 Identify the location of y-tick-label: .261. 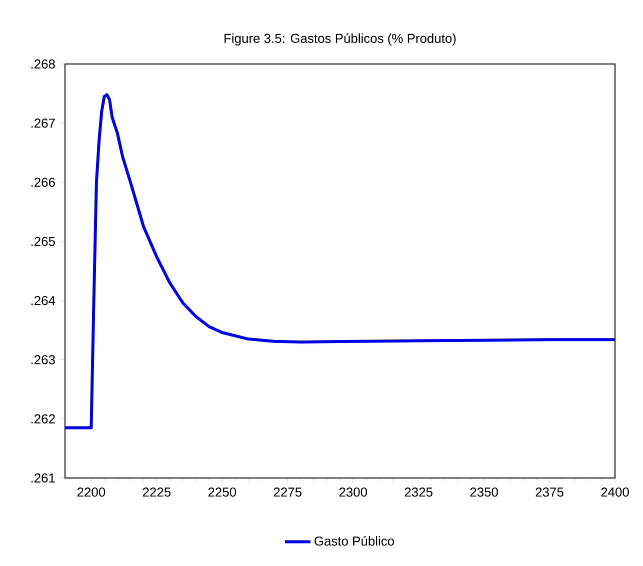
(43, 478).